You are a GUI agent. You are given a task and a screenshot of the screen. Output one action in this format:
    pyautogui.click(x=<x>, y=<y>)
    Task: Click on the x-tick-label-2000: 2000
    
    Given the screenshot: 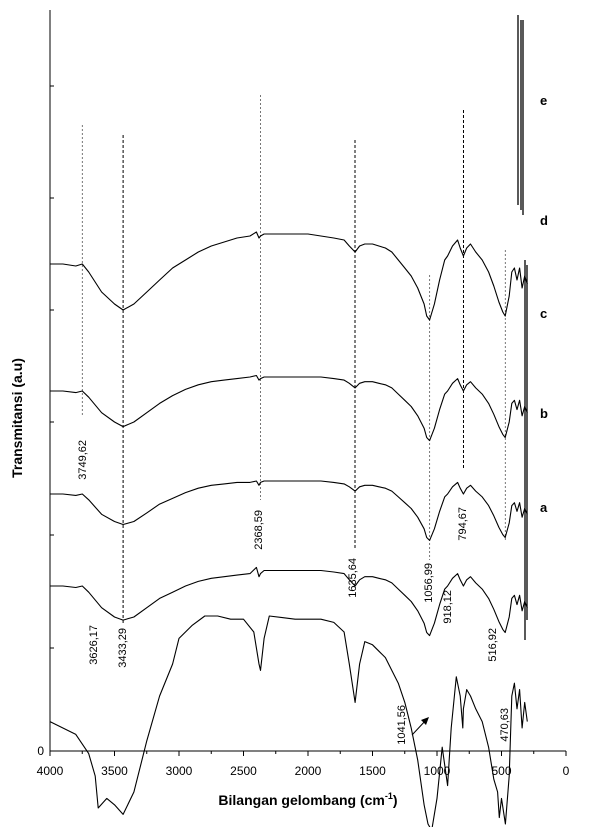 What is the action you would take?
    pyautogui.click(x=308, y=771)
    